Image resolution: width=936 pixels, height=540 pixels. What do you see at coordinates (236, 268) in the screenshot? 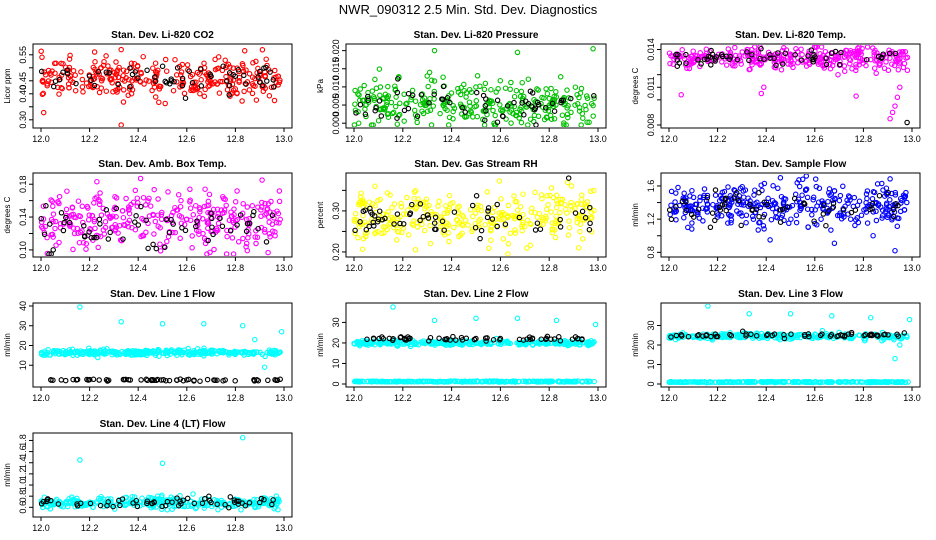
I see `x-tick-label: 12.8` at bounding box center [236, 268].